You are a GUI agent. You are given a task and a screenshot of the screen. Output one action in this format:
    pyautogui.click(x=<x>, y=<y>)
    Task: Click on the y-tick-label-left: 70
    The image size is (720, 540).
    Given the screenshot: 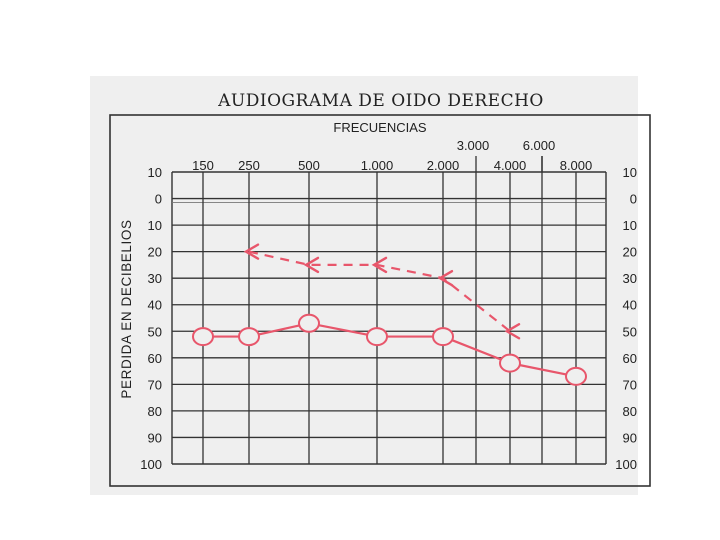 What is the action you would take?
    pyautogui.click(x=155, y=384)
    